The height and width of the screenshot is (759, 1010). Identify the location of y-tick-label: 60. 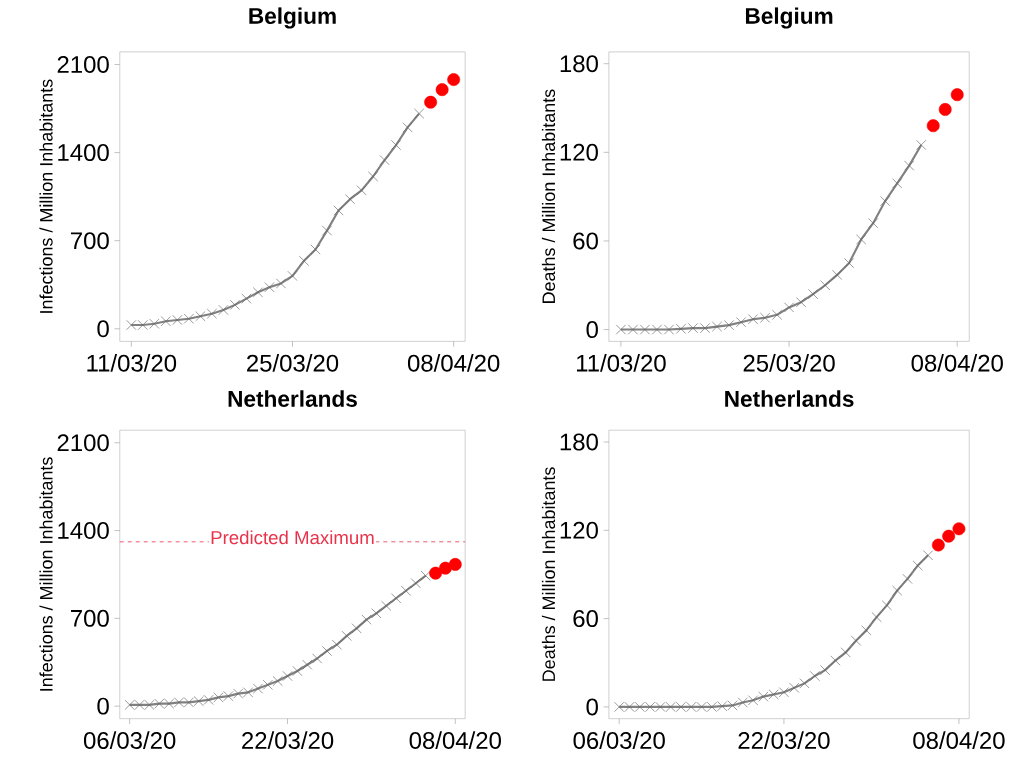
(585, 241).